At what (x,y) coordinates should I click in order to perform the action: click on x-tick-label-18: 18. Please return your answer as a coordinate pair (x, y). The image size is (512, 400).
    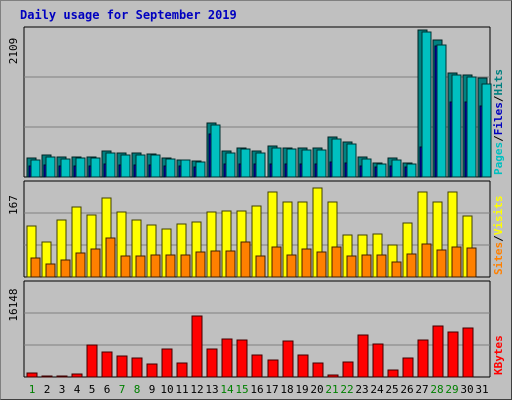
    Looking at the image, I should click on (286, 389).